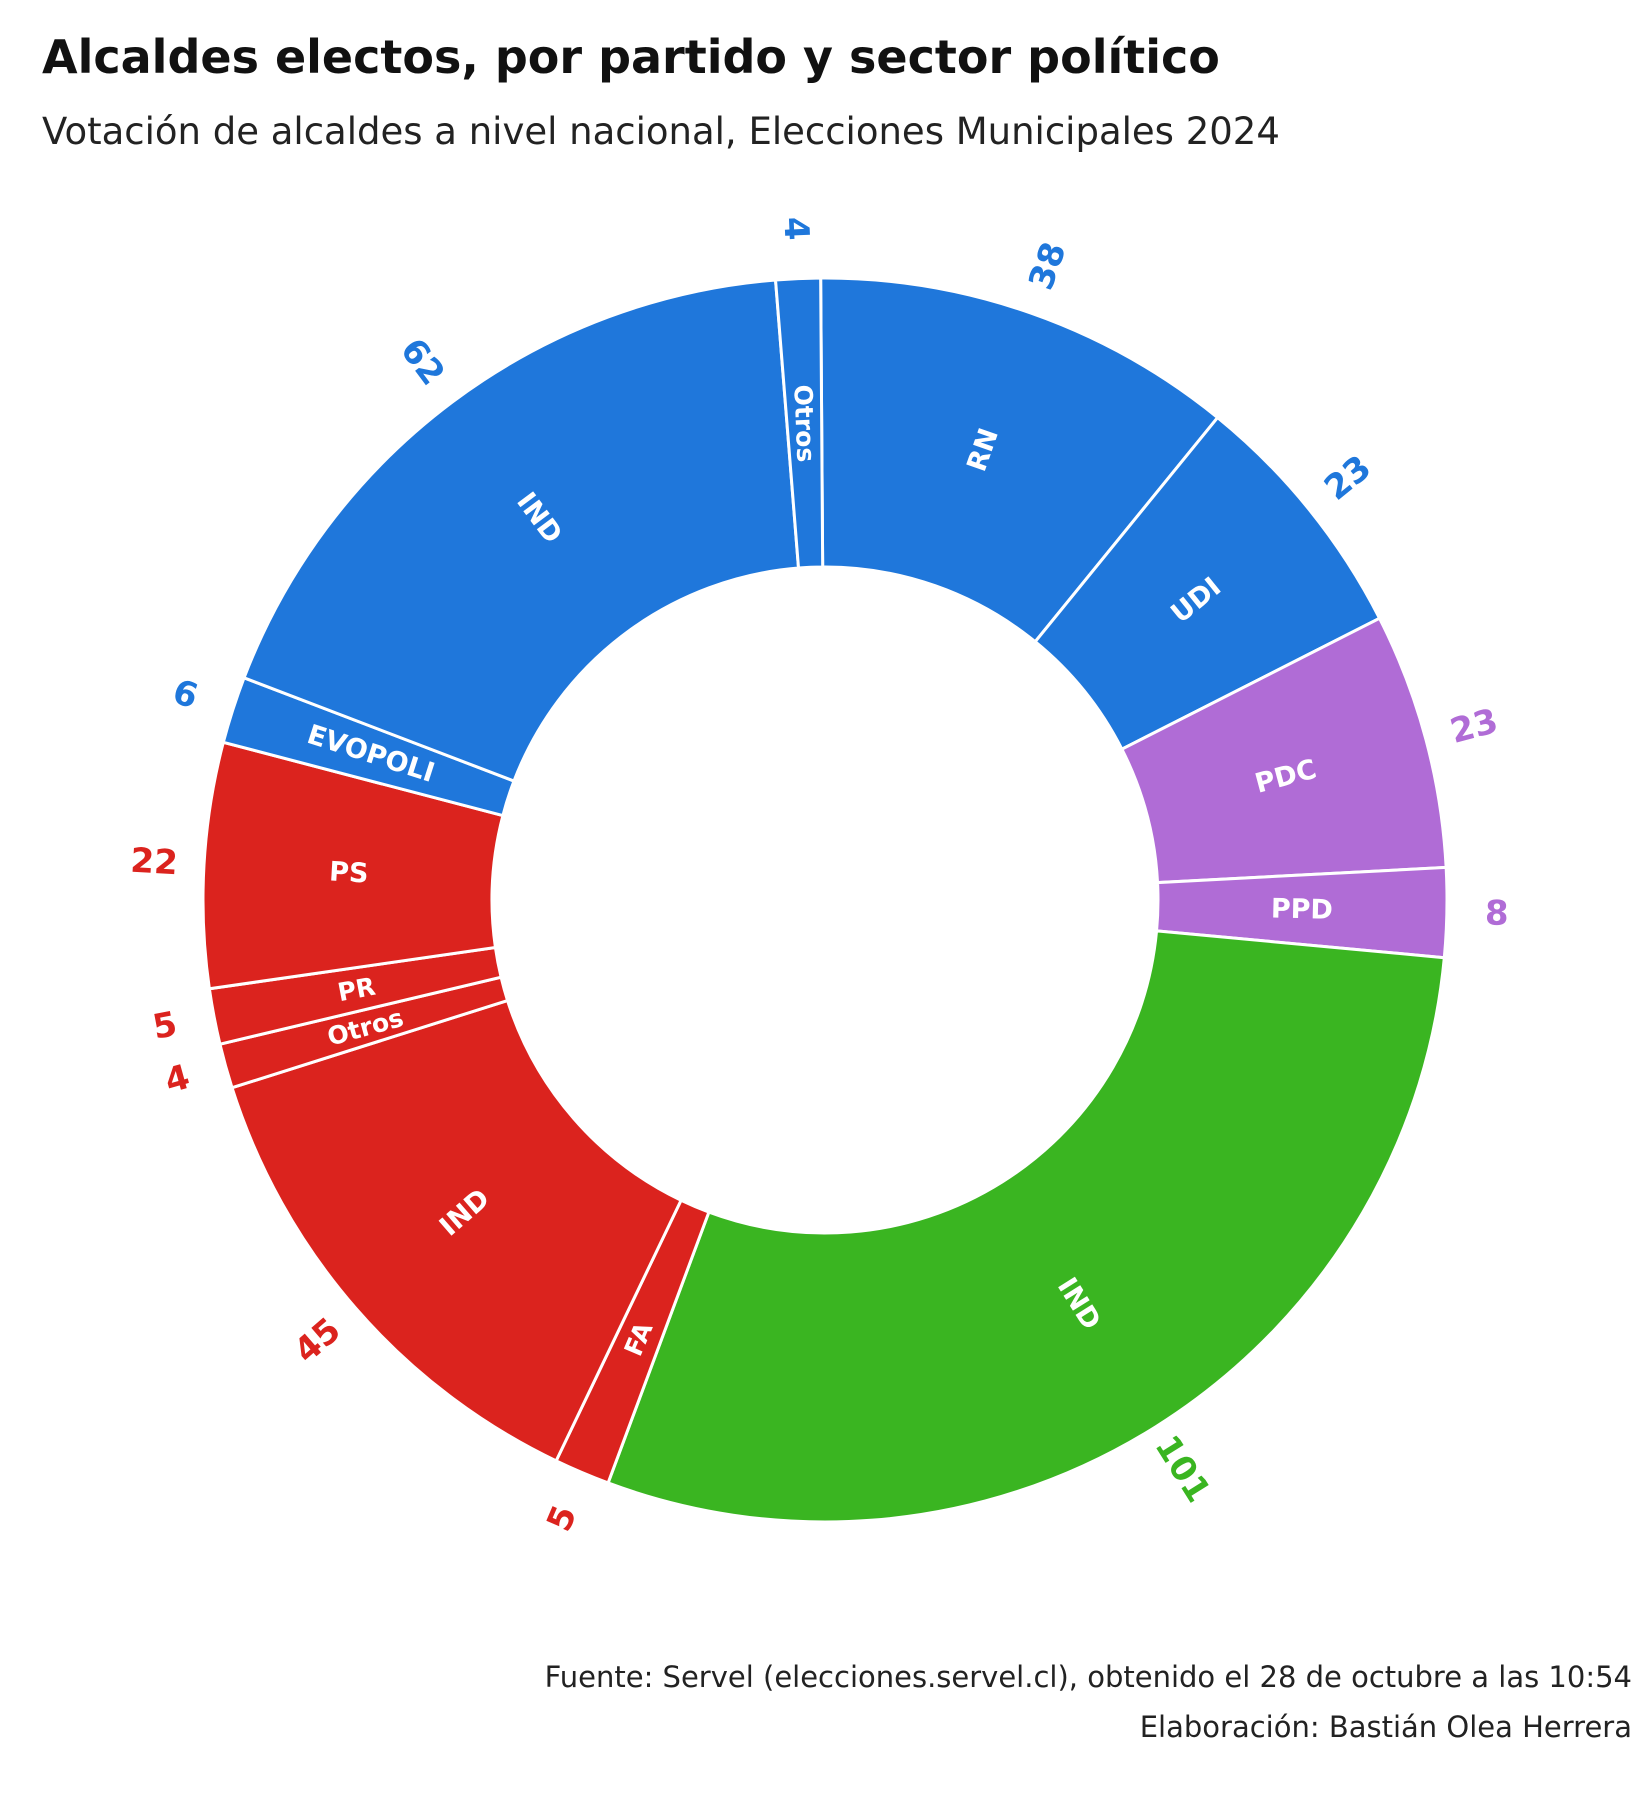  What do you see at coordinates (154, 862) in the screenshot?
I see `value-label: 22` at bounding box center [154, 862].